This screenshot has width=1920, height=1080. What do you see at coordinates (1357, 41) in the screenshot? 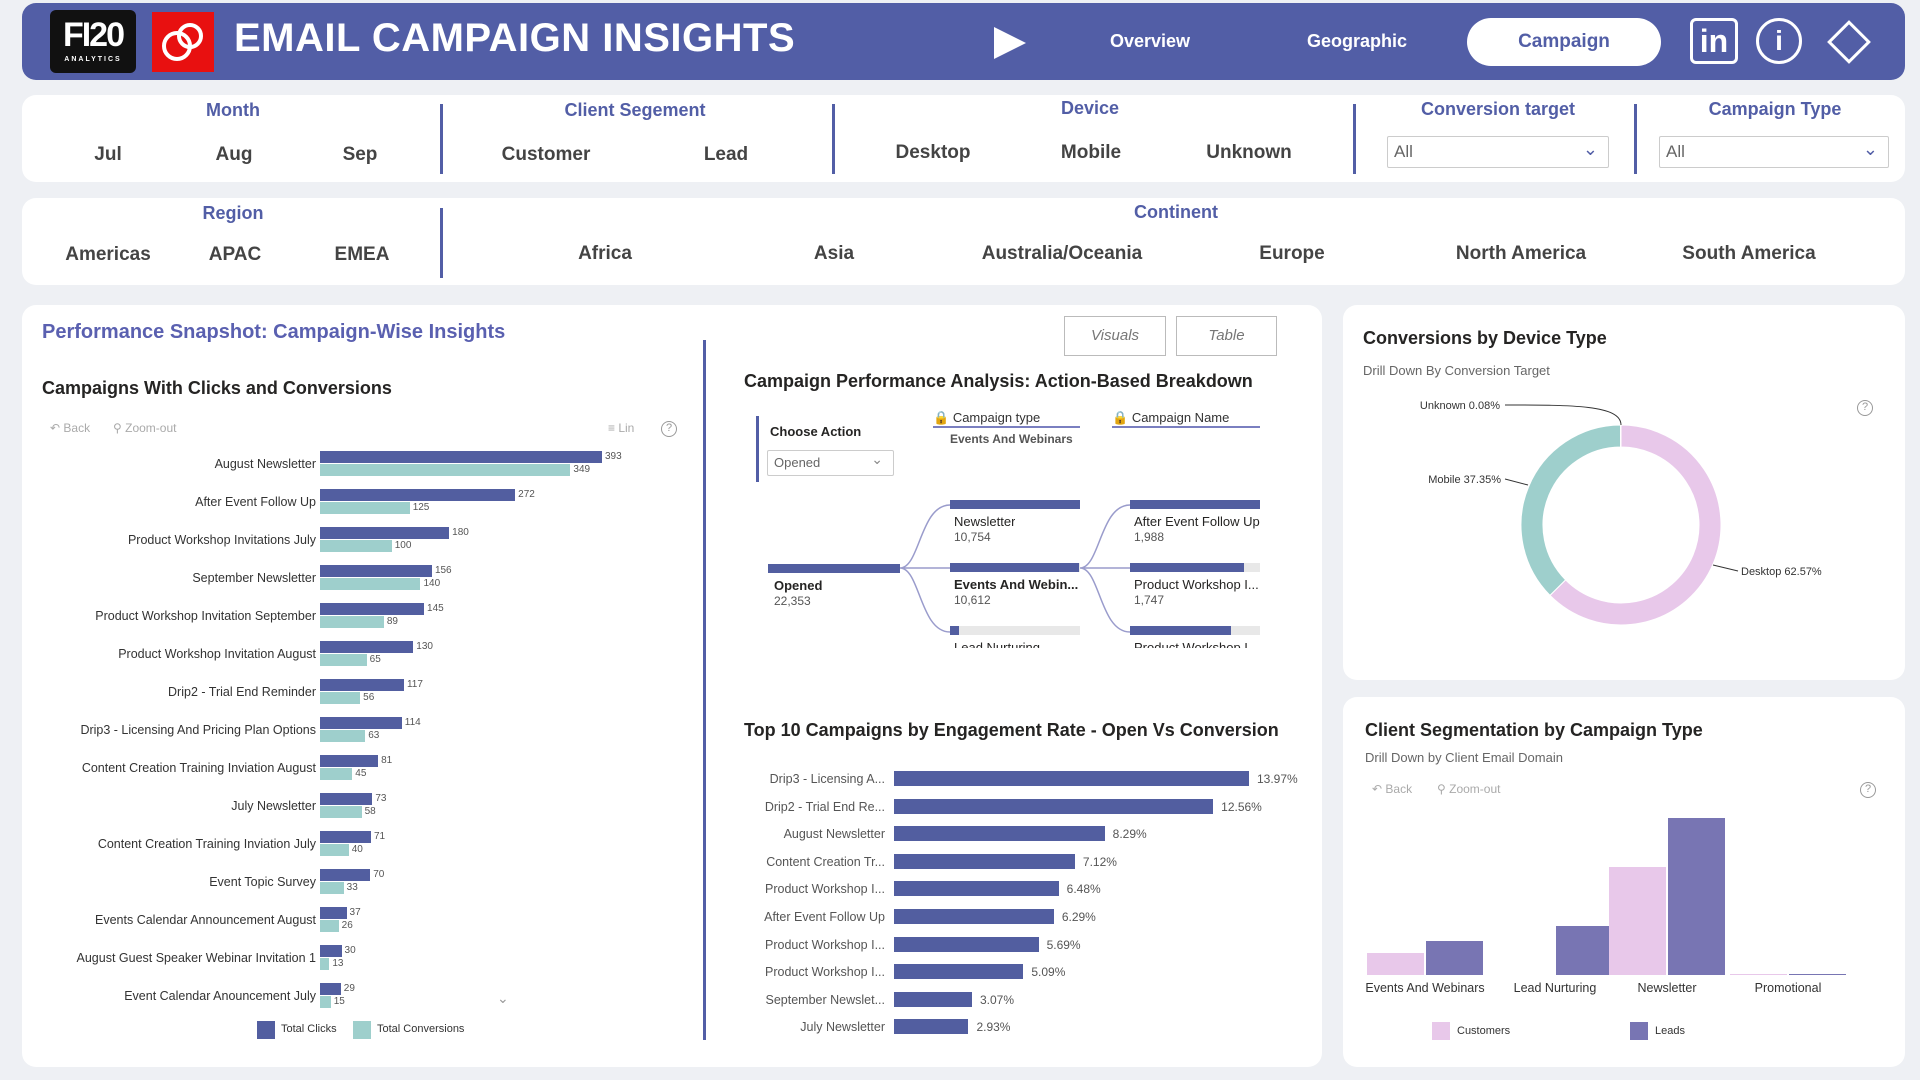
I see `nav-geographic: Geographic` at bounding box center [1357, 41].